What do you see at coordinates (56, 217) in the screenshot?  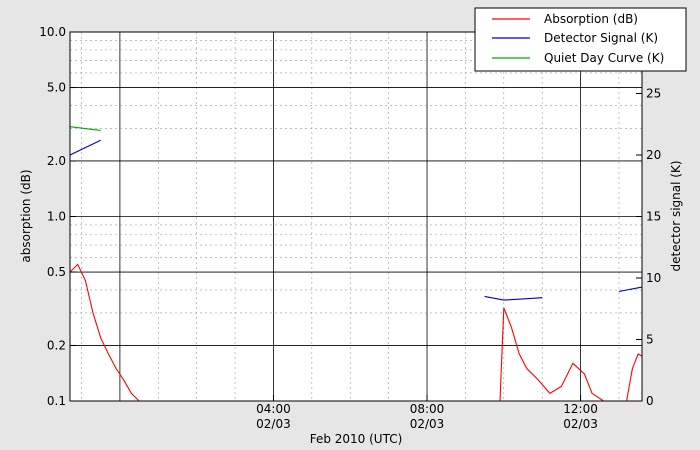 I see `y-left-tick-label: 1.0` at bounding box center [56, 217].